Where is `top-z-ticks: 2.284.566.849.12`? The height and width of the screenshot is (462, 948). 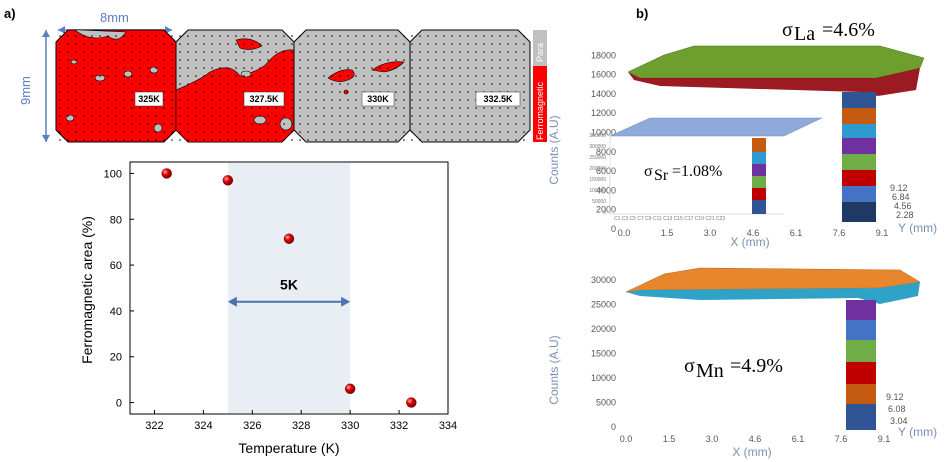
top-z-ticks: 2.284.566.849.12 is located at coordinates (902, 201).